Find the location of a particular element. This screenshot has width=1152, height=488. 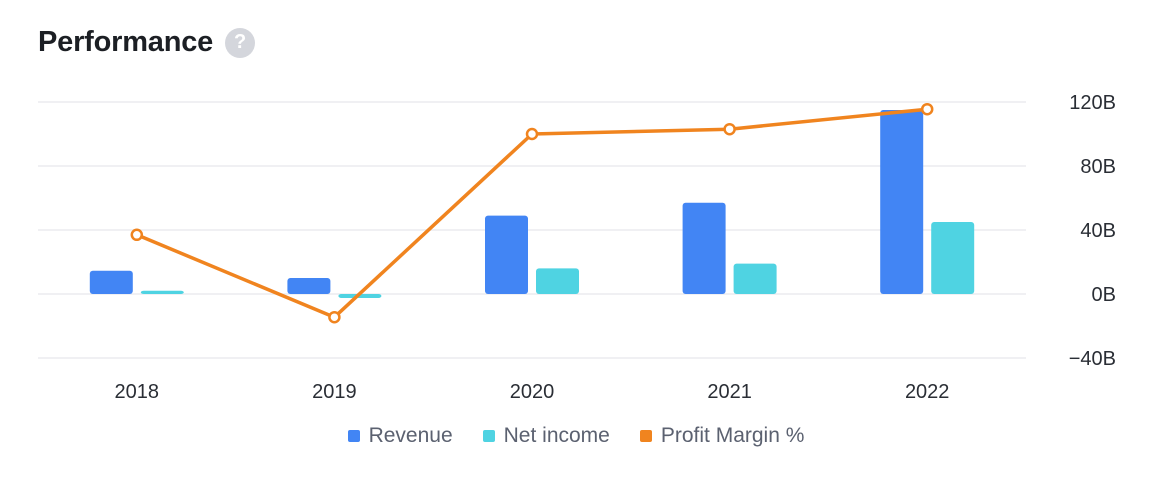

x-tick-label: 2020 is located at coordinates (532, 392).